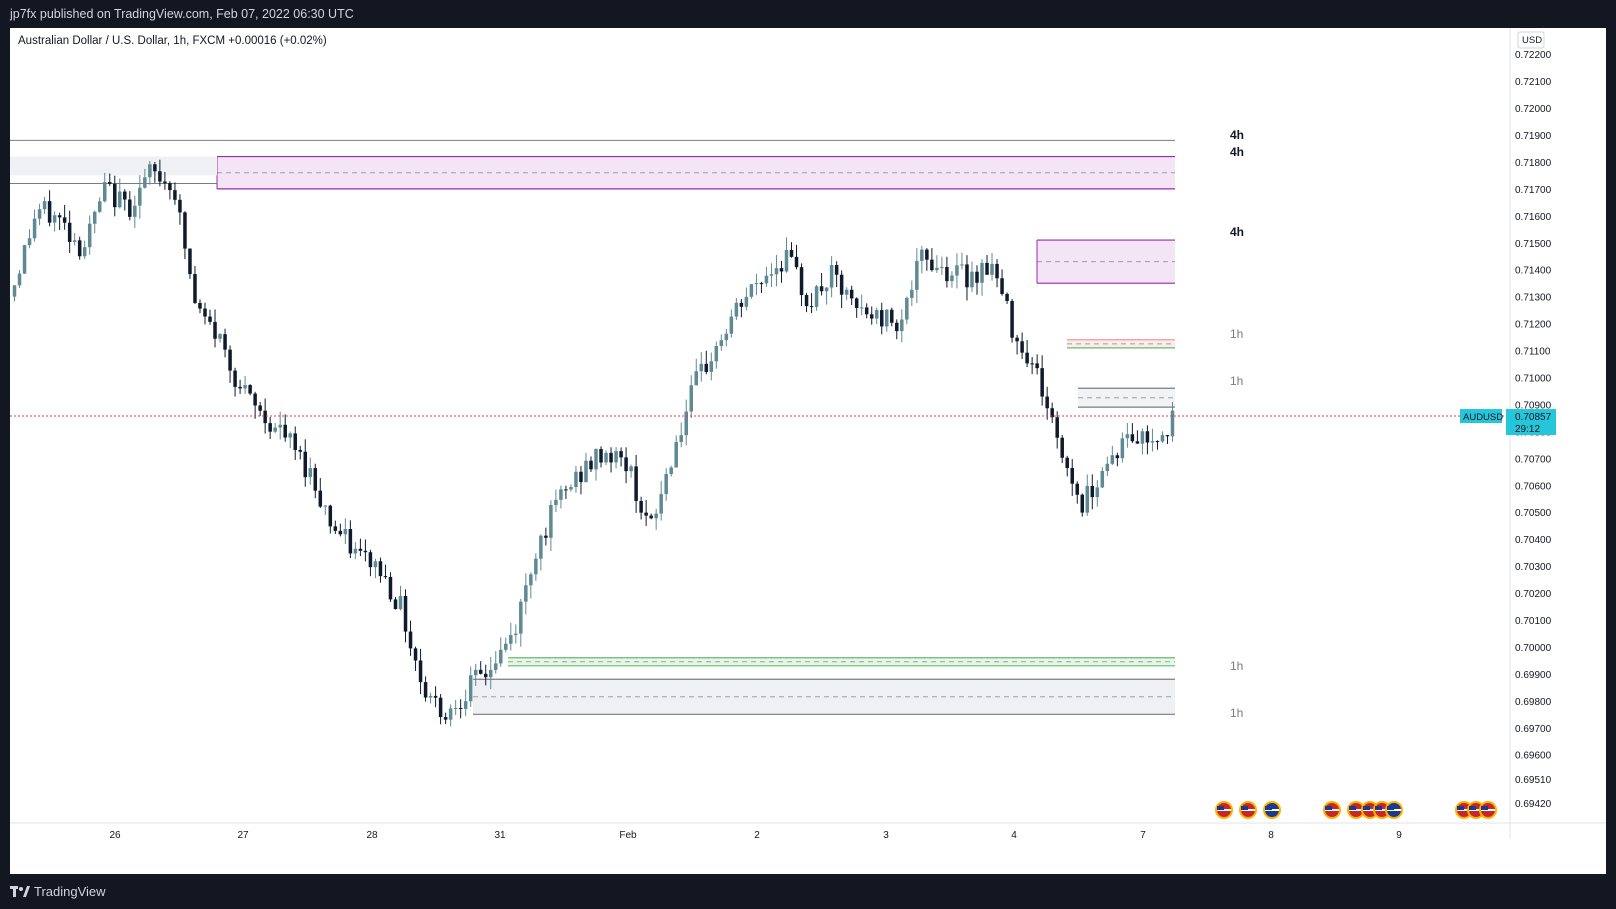 The height and width of the screenshot is (909, 1616). I want to click on price-tick-label: 0.70400, so click(1533, 540).